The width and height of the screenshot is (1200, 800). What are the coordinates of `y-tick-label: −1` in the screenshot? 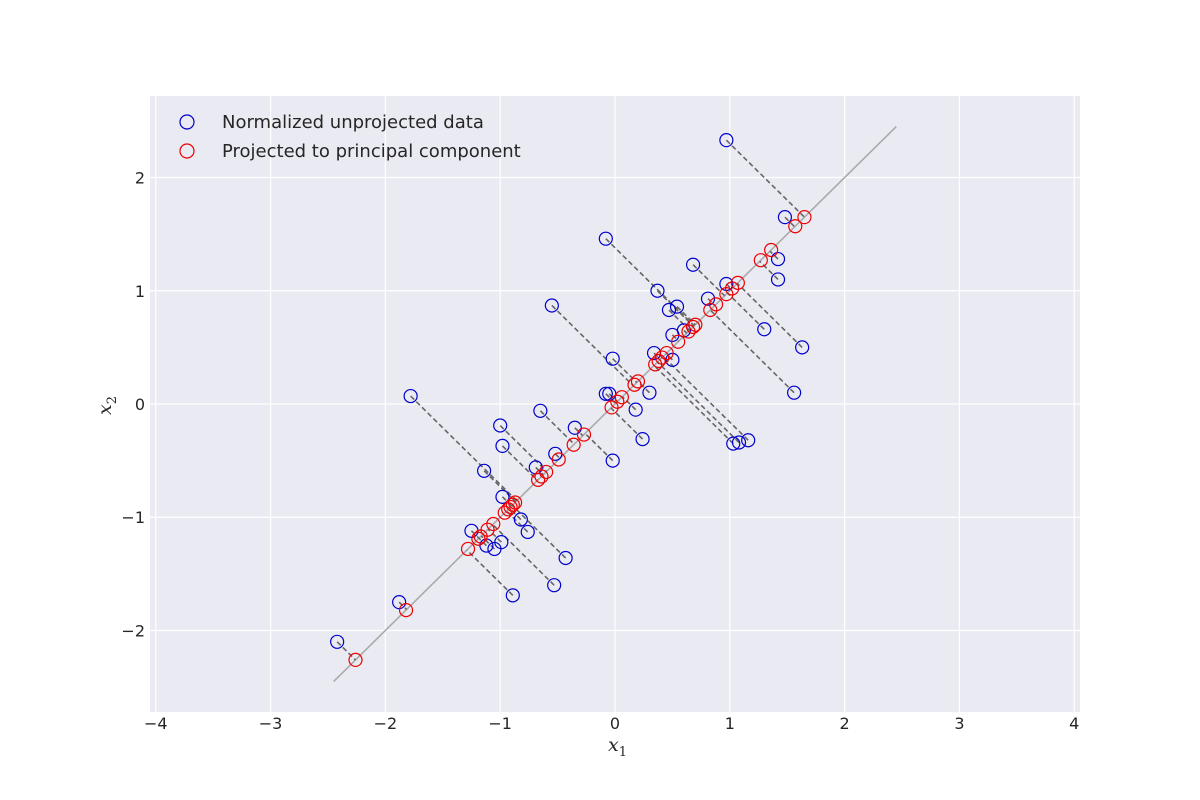 It's located at (133, 517).